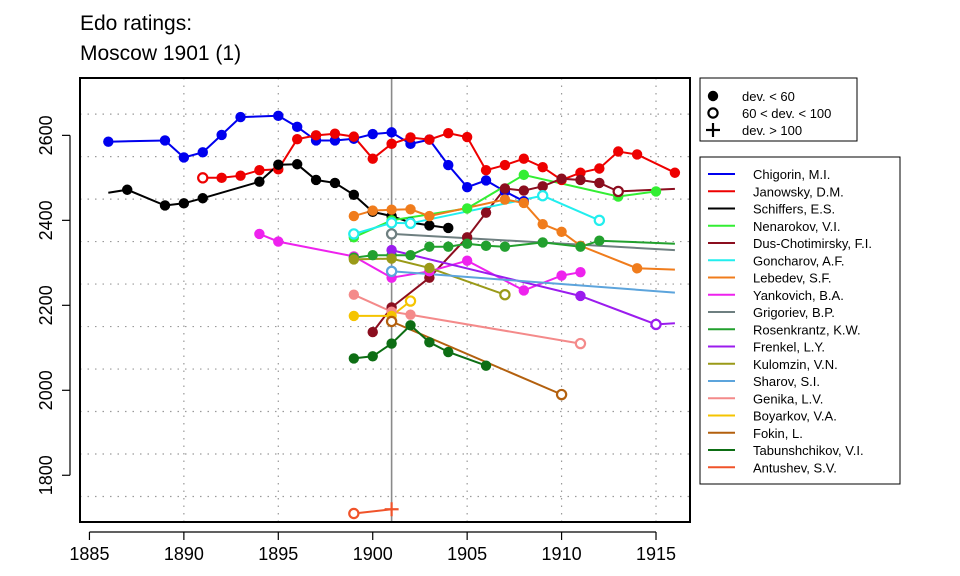 This screenshot has width=960, height=576. Describe the element at coordinates (533, 242) in the screenshot. I see `series-line-grigoriev-b-p` at that location.